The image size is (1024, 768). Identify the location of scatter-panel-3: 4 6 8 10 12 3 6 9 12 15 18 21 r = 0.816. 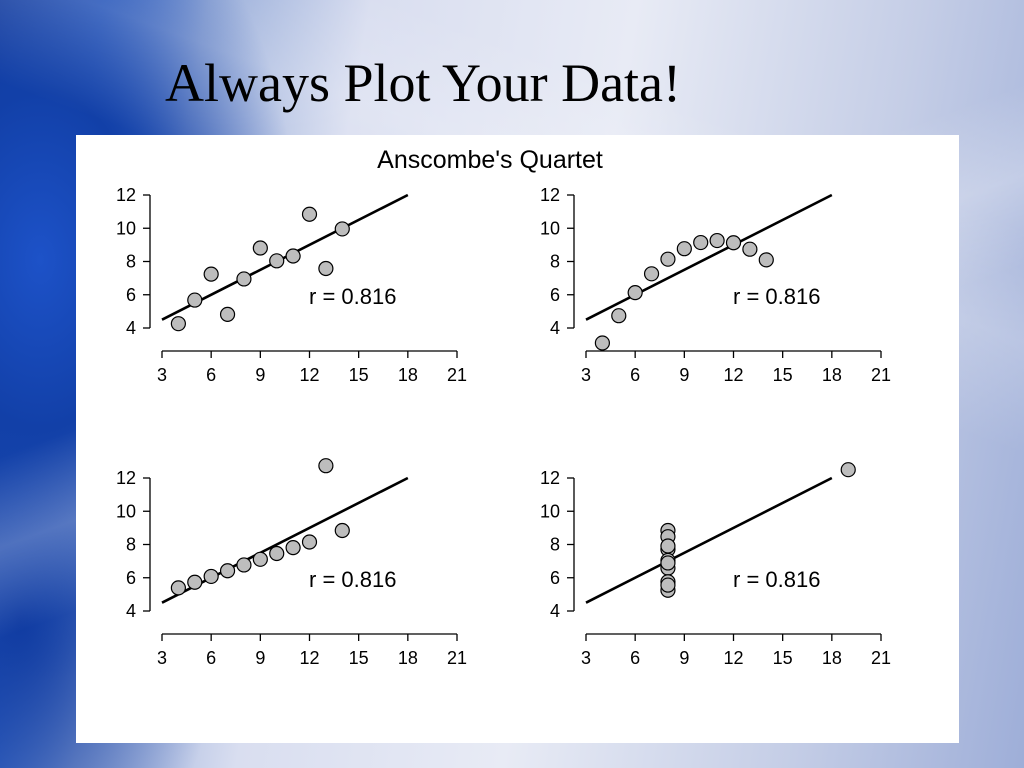
(291, 563).